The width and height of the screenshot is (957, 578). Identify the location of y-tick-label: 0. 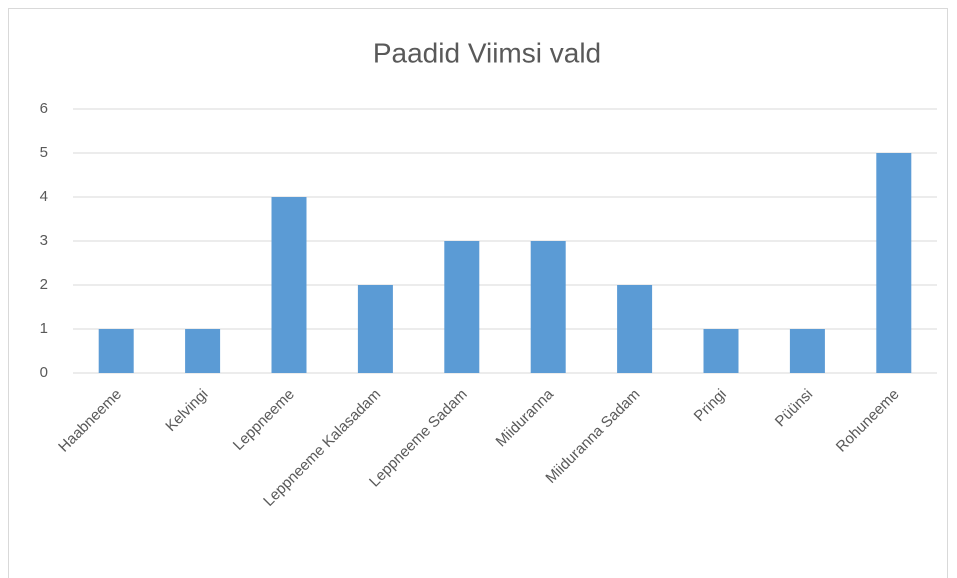
(44, 372).